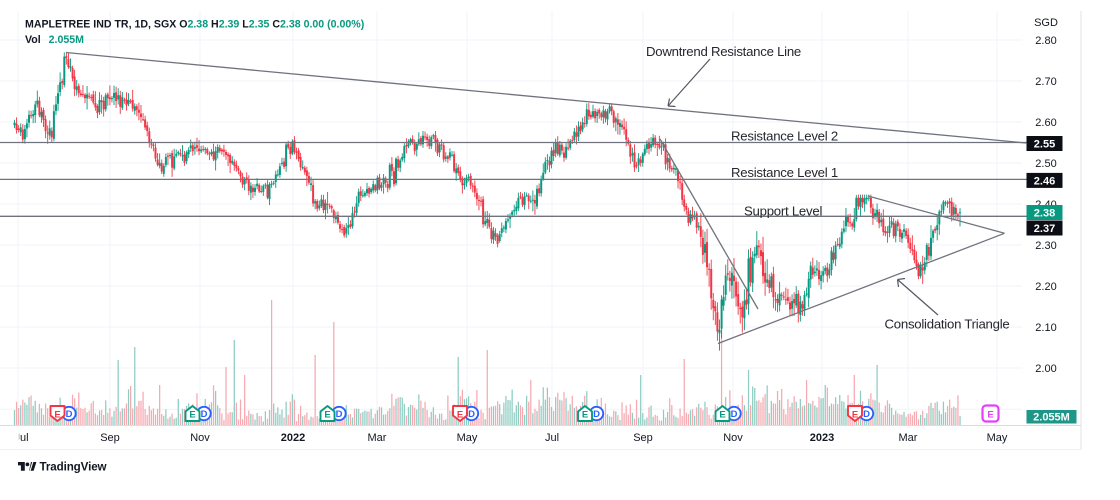 The width and height of the screenshot is (1120, 500). I want to click on svg-text: 2.30, so click(1045, 246).